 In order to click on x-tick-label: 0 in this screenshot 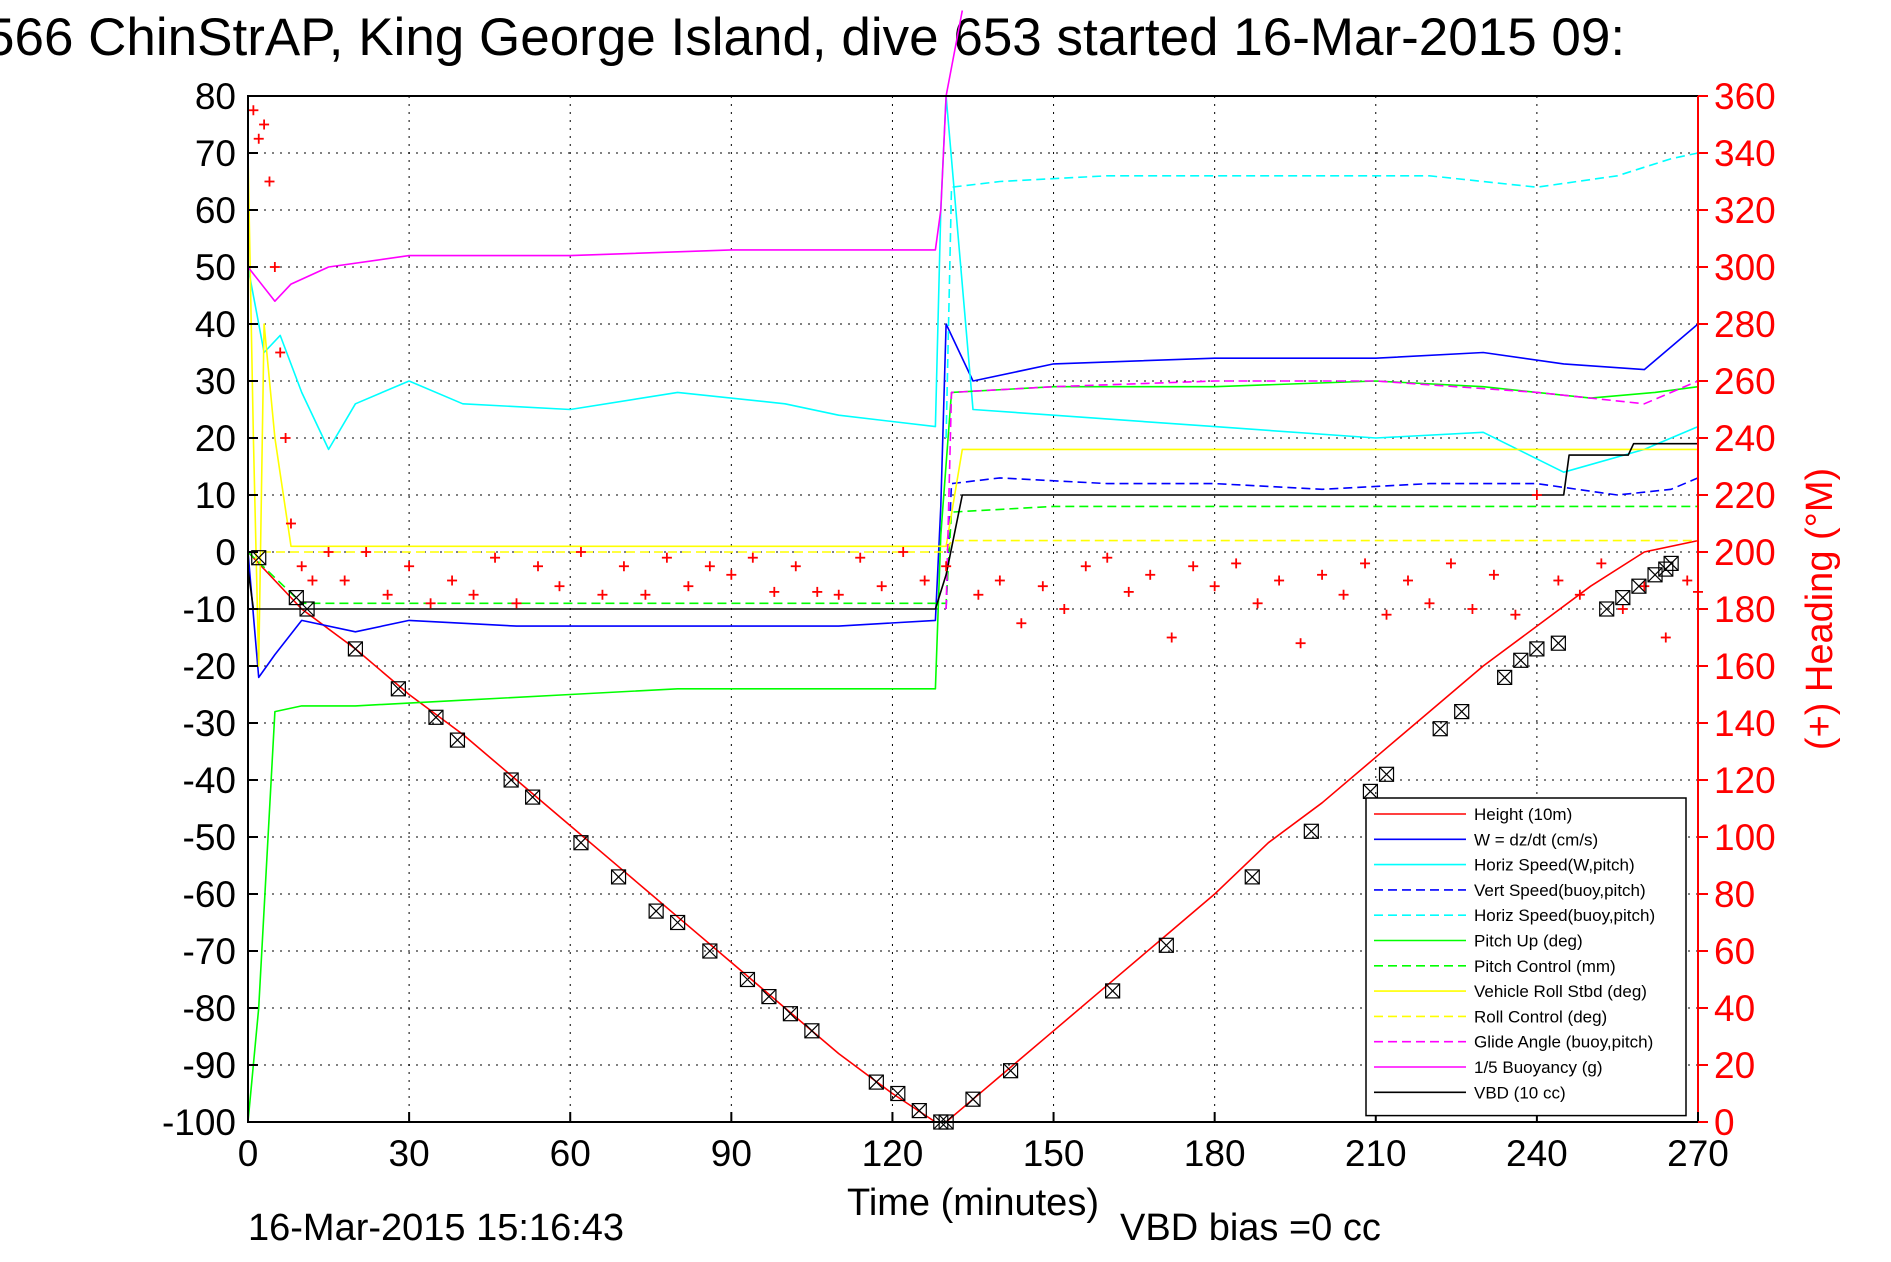, I will do `click(248, 1153)`.